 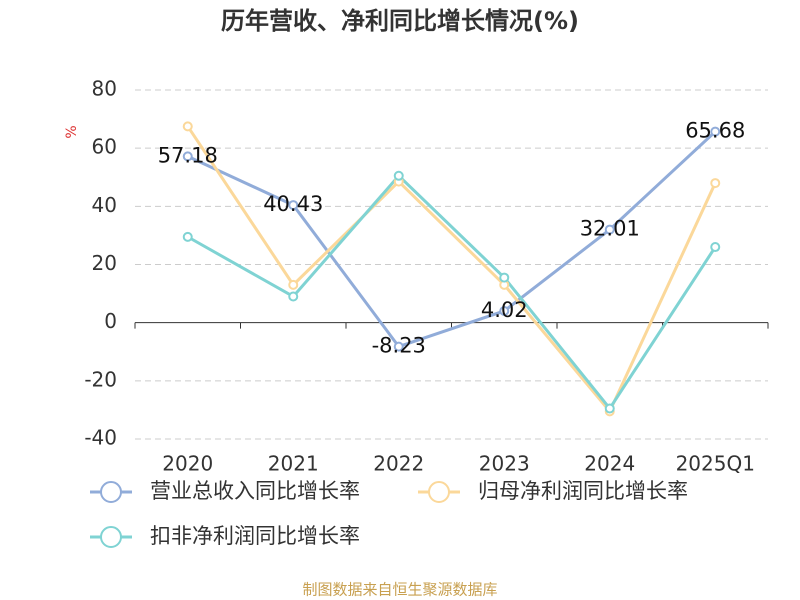 What do you see at coordinates (72, 131) in the screenshot?
I see `y-axis-label: %` at bounding box center [72, 131].